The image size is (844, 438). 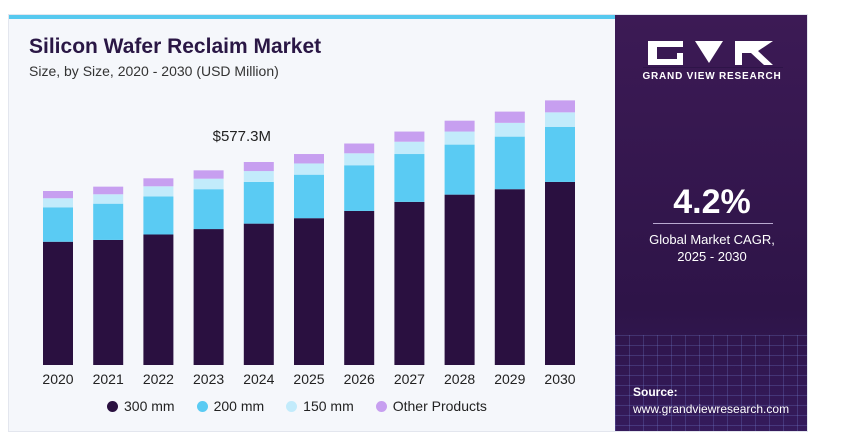 I want to click on x-tick-label: 2025, so click(x=308, y=379).